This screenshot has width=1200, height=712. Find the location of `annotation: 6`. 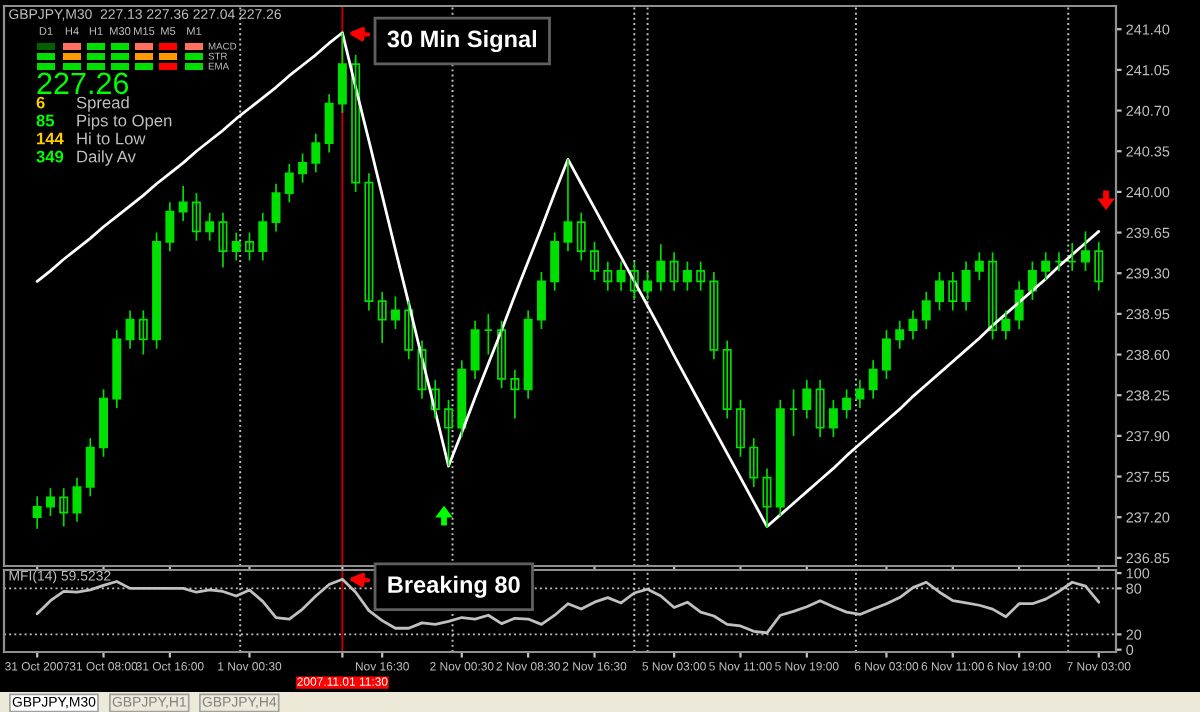

annotation: 6 is located at coordinates (40, 102).